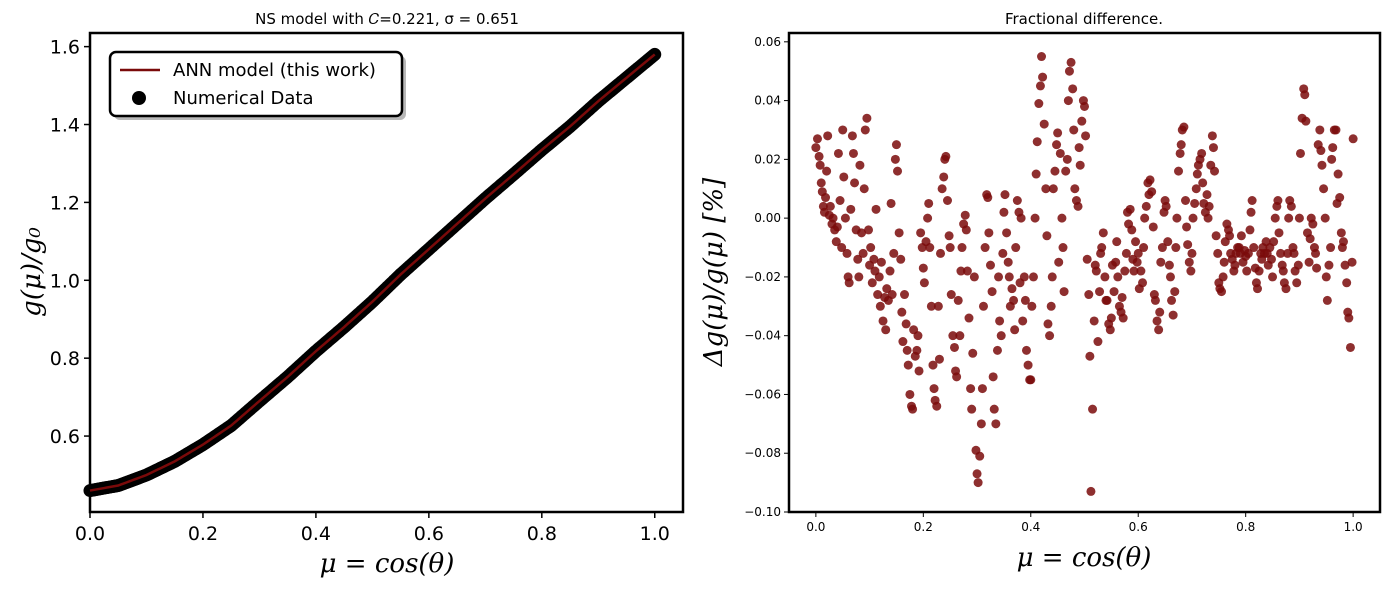 This screenshot has height=590, width=1389. I want to click on left-title: NS model with 𝐶=0.221, σ = 0.651, so click(387, 19).